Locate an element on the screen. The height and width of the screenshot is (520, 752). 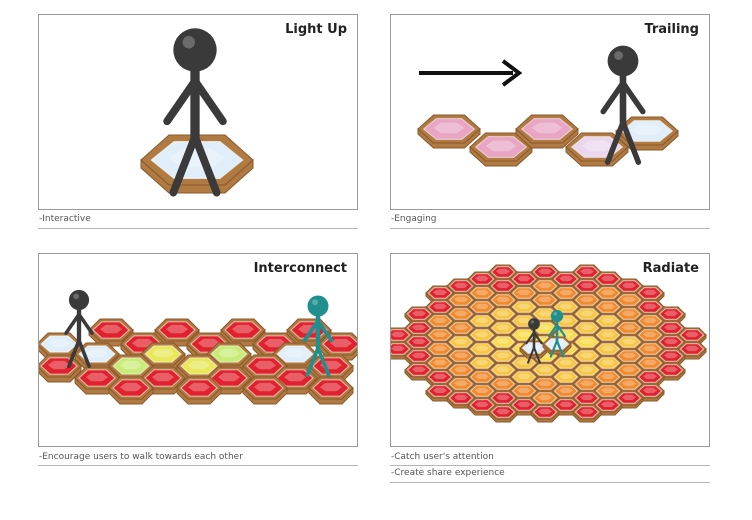
person-figure-left is located at coordinates (79, 329).